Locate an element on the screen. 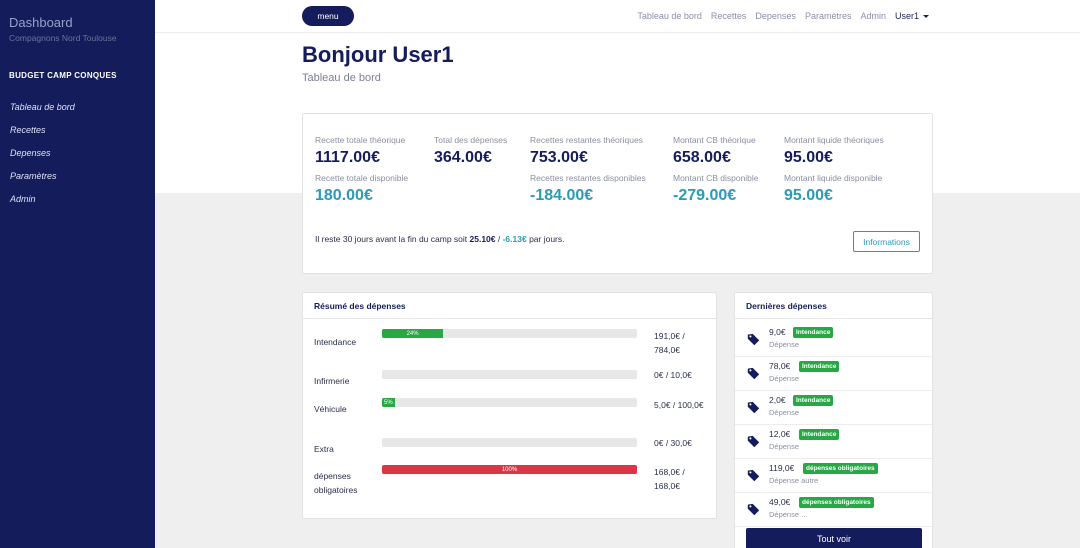 This screenshot has width=1080, height=548. stat-value: 1117.00€ is located at coordinates (347, 157).